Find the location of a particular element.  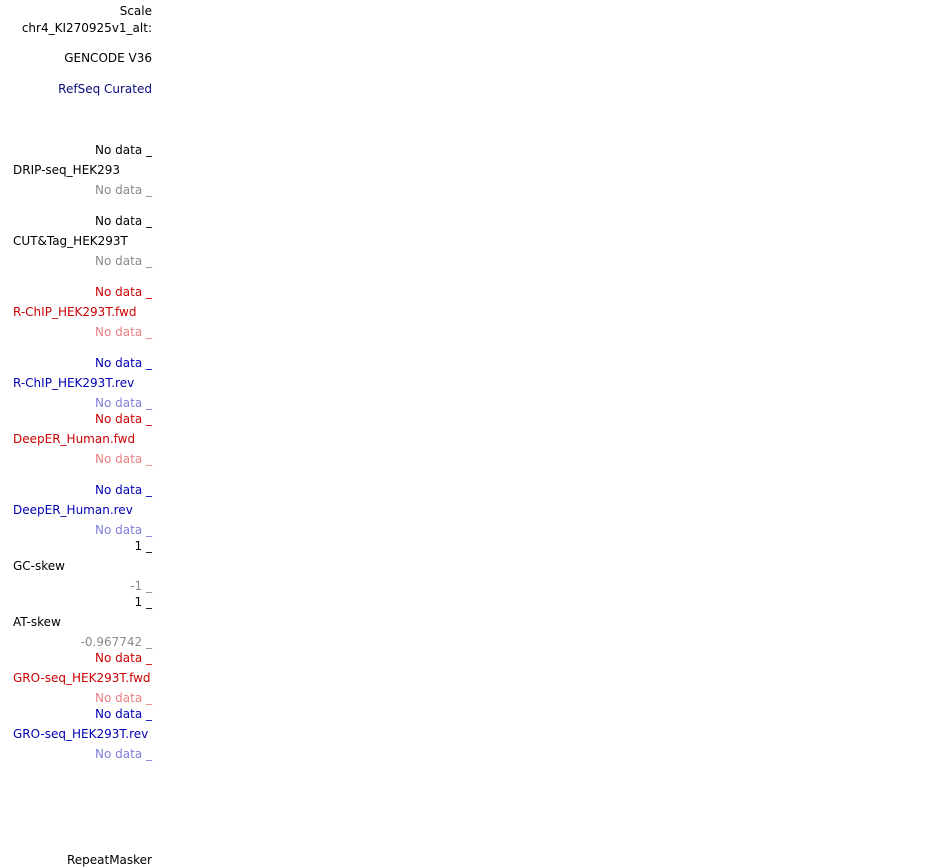

gro-fwd-min-label: No data _ is located at coordinates (123, 698).